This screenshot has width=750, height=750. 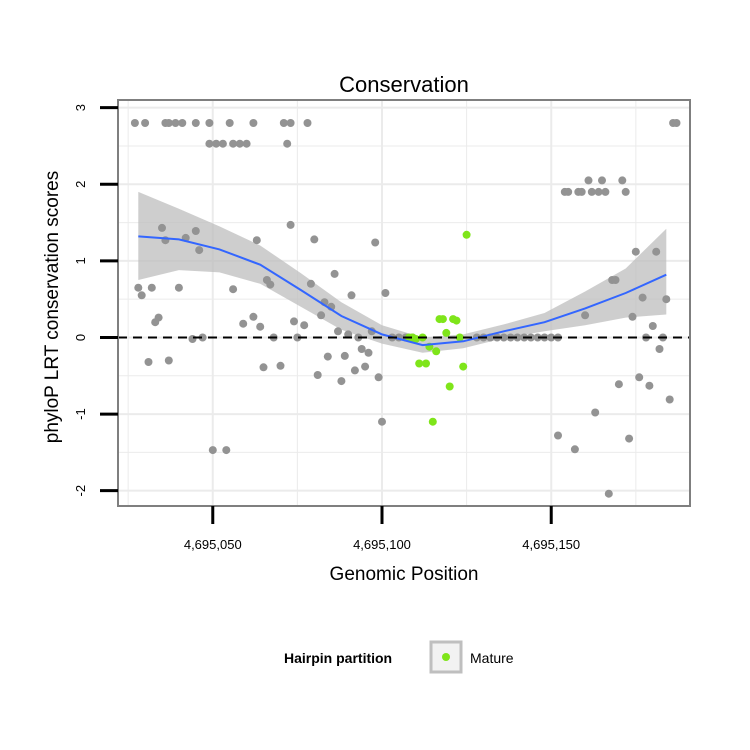 What do you see at coordinates (399, 657) in the screenshot?
I see `legend: Hairpin partition Mature` at bounding box center [399, 657].